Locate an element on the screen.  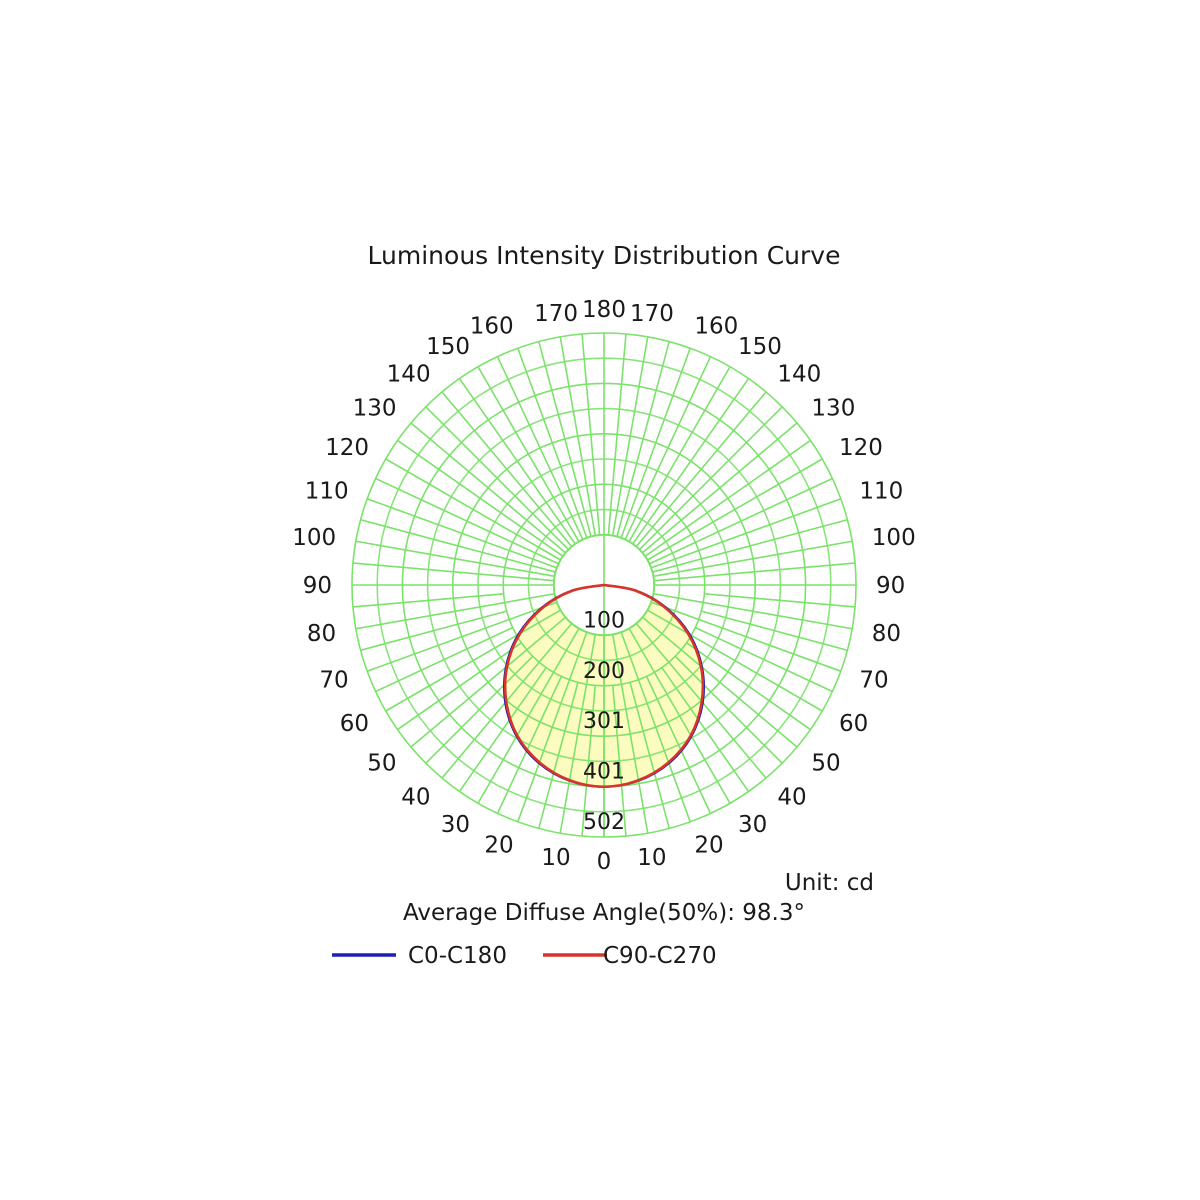
ring-label: 401 is located at coordinates (604, 772).